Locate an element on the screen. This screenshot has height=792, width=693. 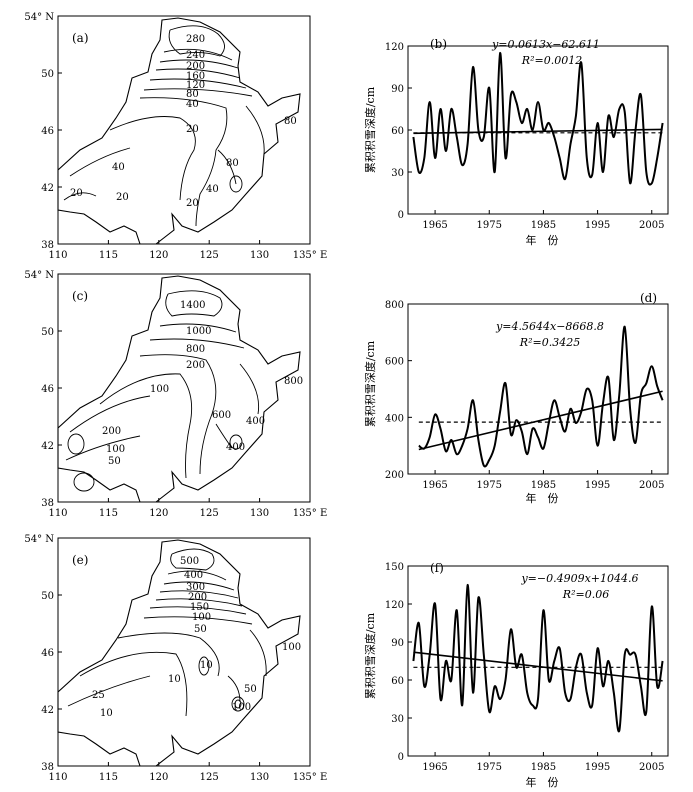
svg-text: 600 is located at coordinates (221, 415).